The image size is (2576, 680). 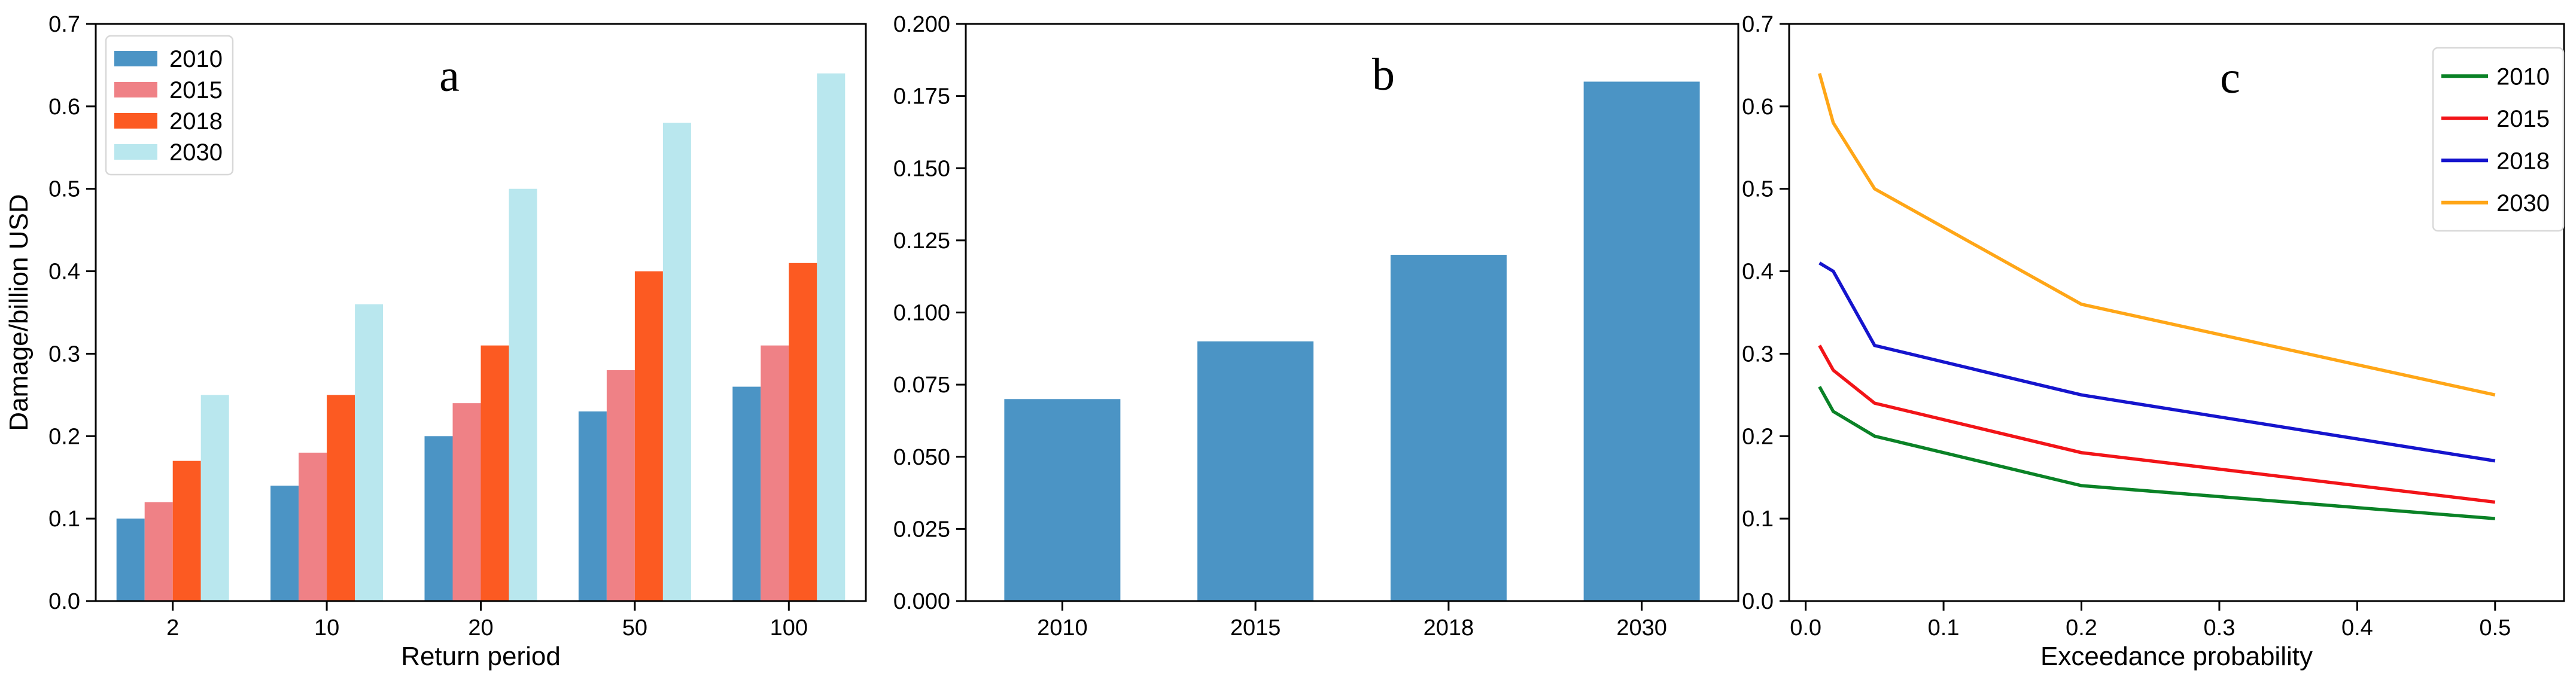 I want to click on x-tick-label: 20, so click(x=481, y=628).